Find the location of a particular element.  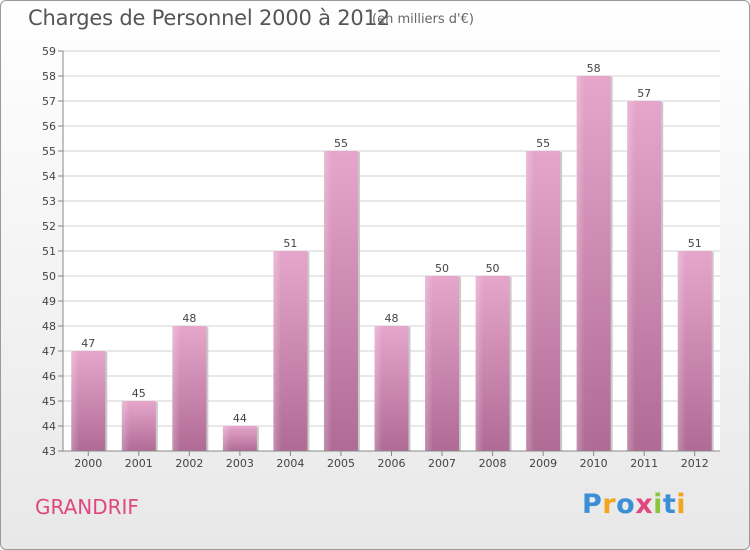

y-tick-label: 46 is located at coordinates (49, 376).